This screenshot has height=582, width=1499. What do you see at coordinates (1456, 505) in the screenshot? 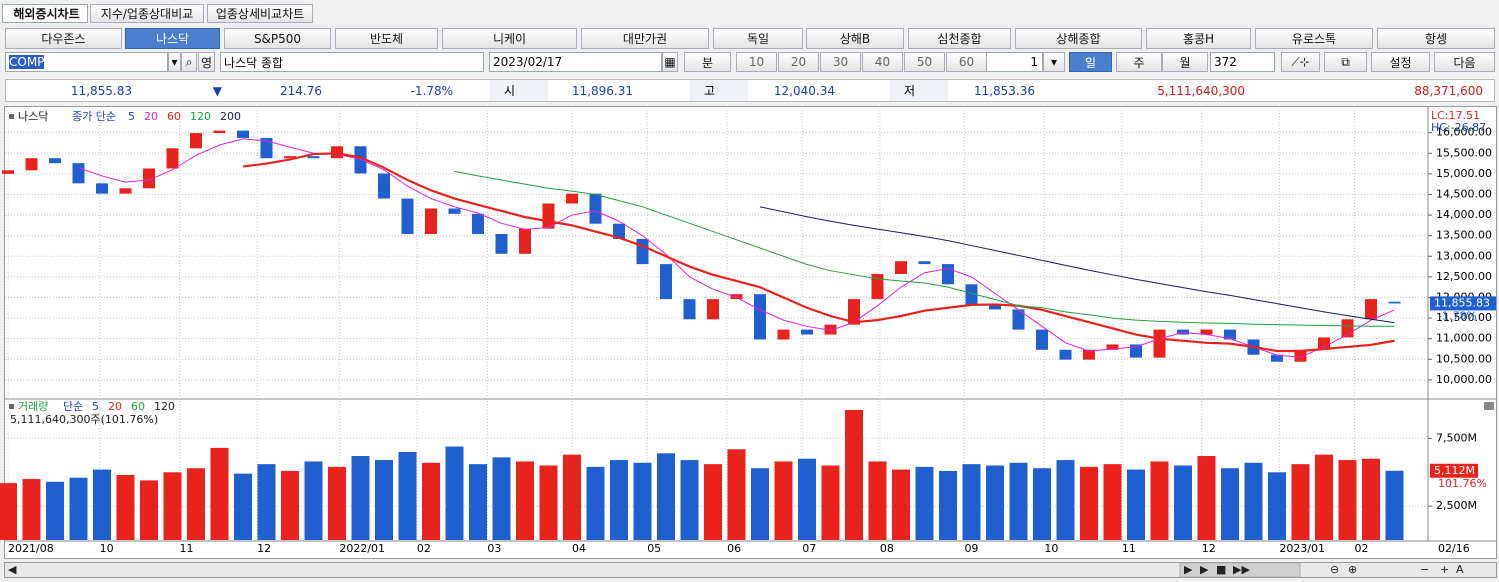
I see `y-tick-label: 2,500M` at bounding box center [1456, 505].